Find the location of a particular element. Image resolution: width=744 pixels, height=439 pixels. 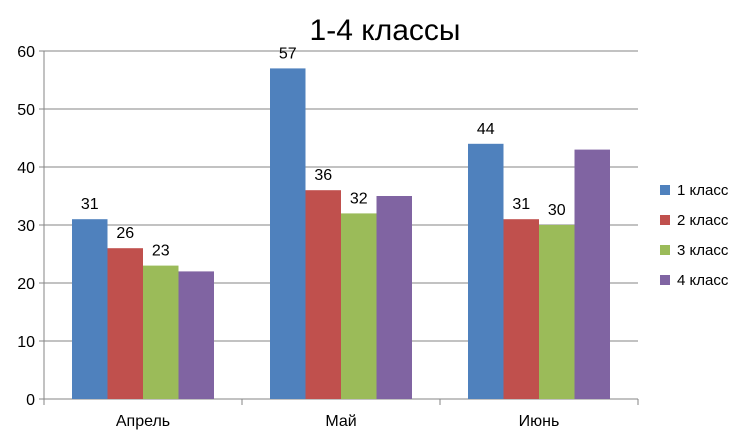

legend-label: 3 класс is located at coordinates (703, 250).